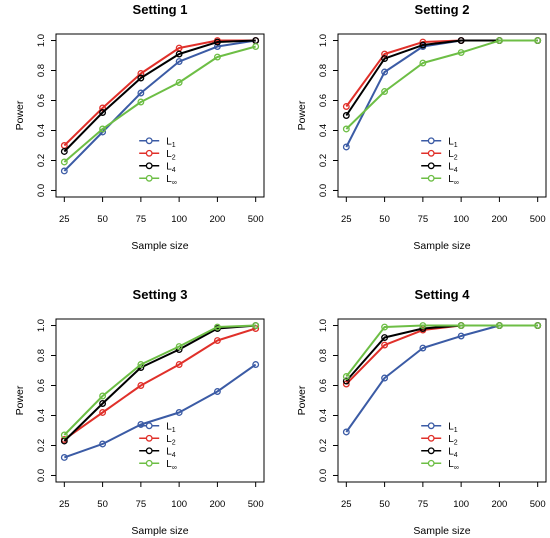 This screenshot has height=538, width=550. I want to click on y-axis-label: Power, so click(20, 115).